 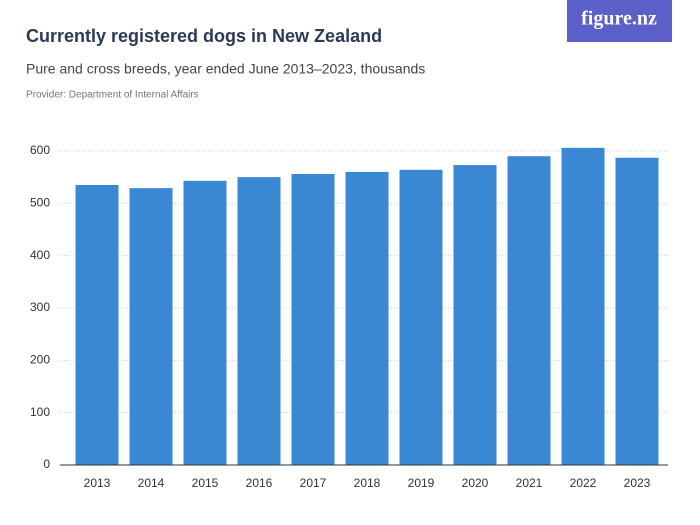 I want to click on x-tick-label: 2015, so click(x=205, y=483).